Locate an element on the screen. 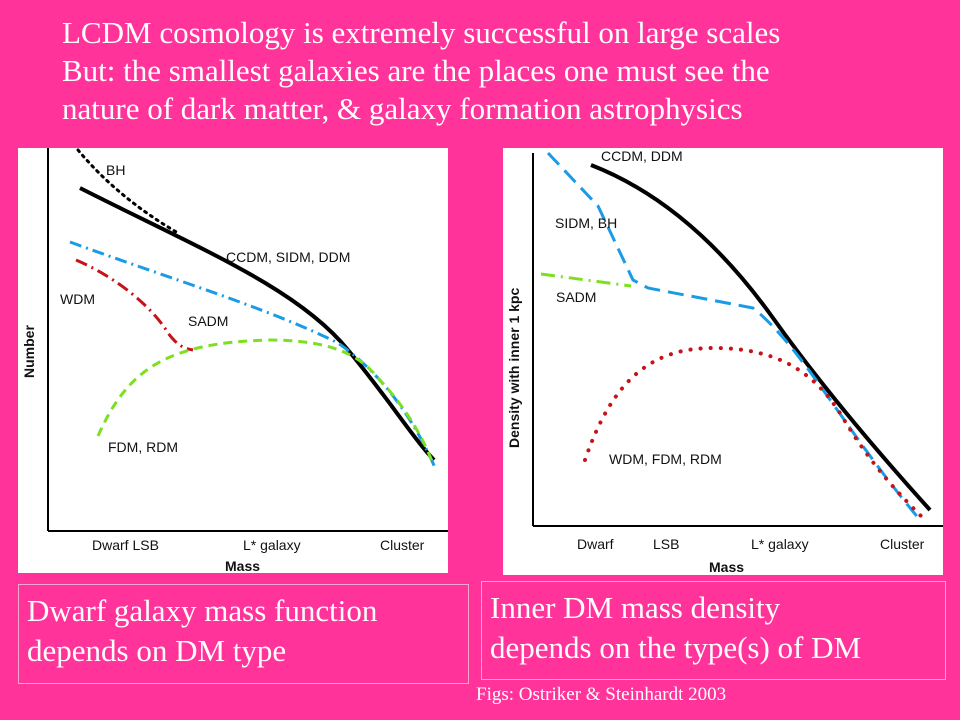 The image size is (960, 720). label-bh: BH is located at coordinates (115, 170).